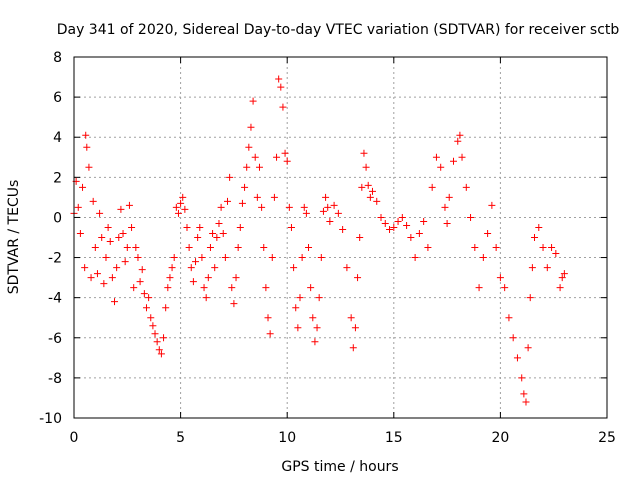 The image size is (640, 480). I want to click on x-tick-label: 20, so click(500, 438).